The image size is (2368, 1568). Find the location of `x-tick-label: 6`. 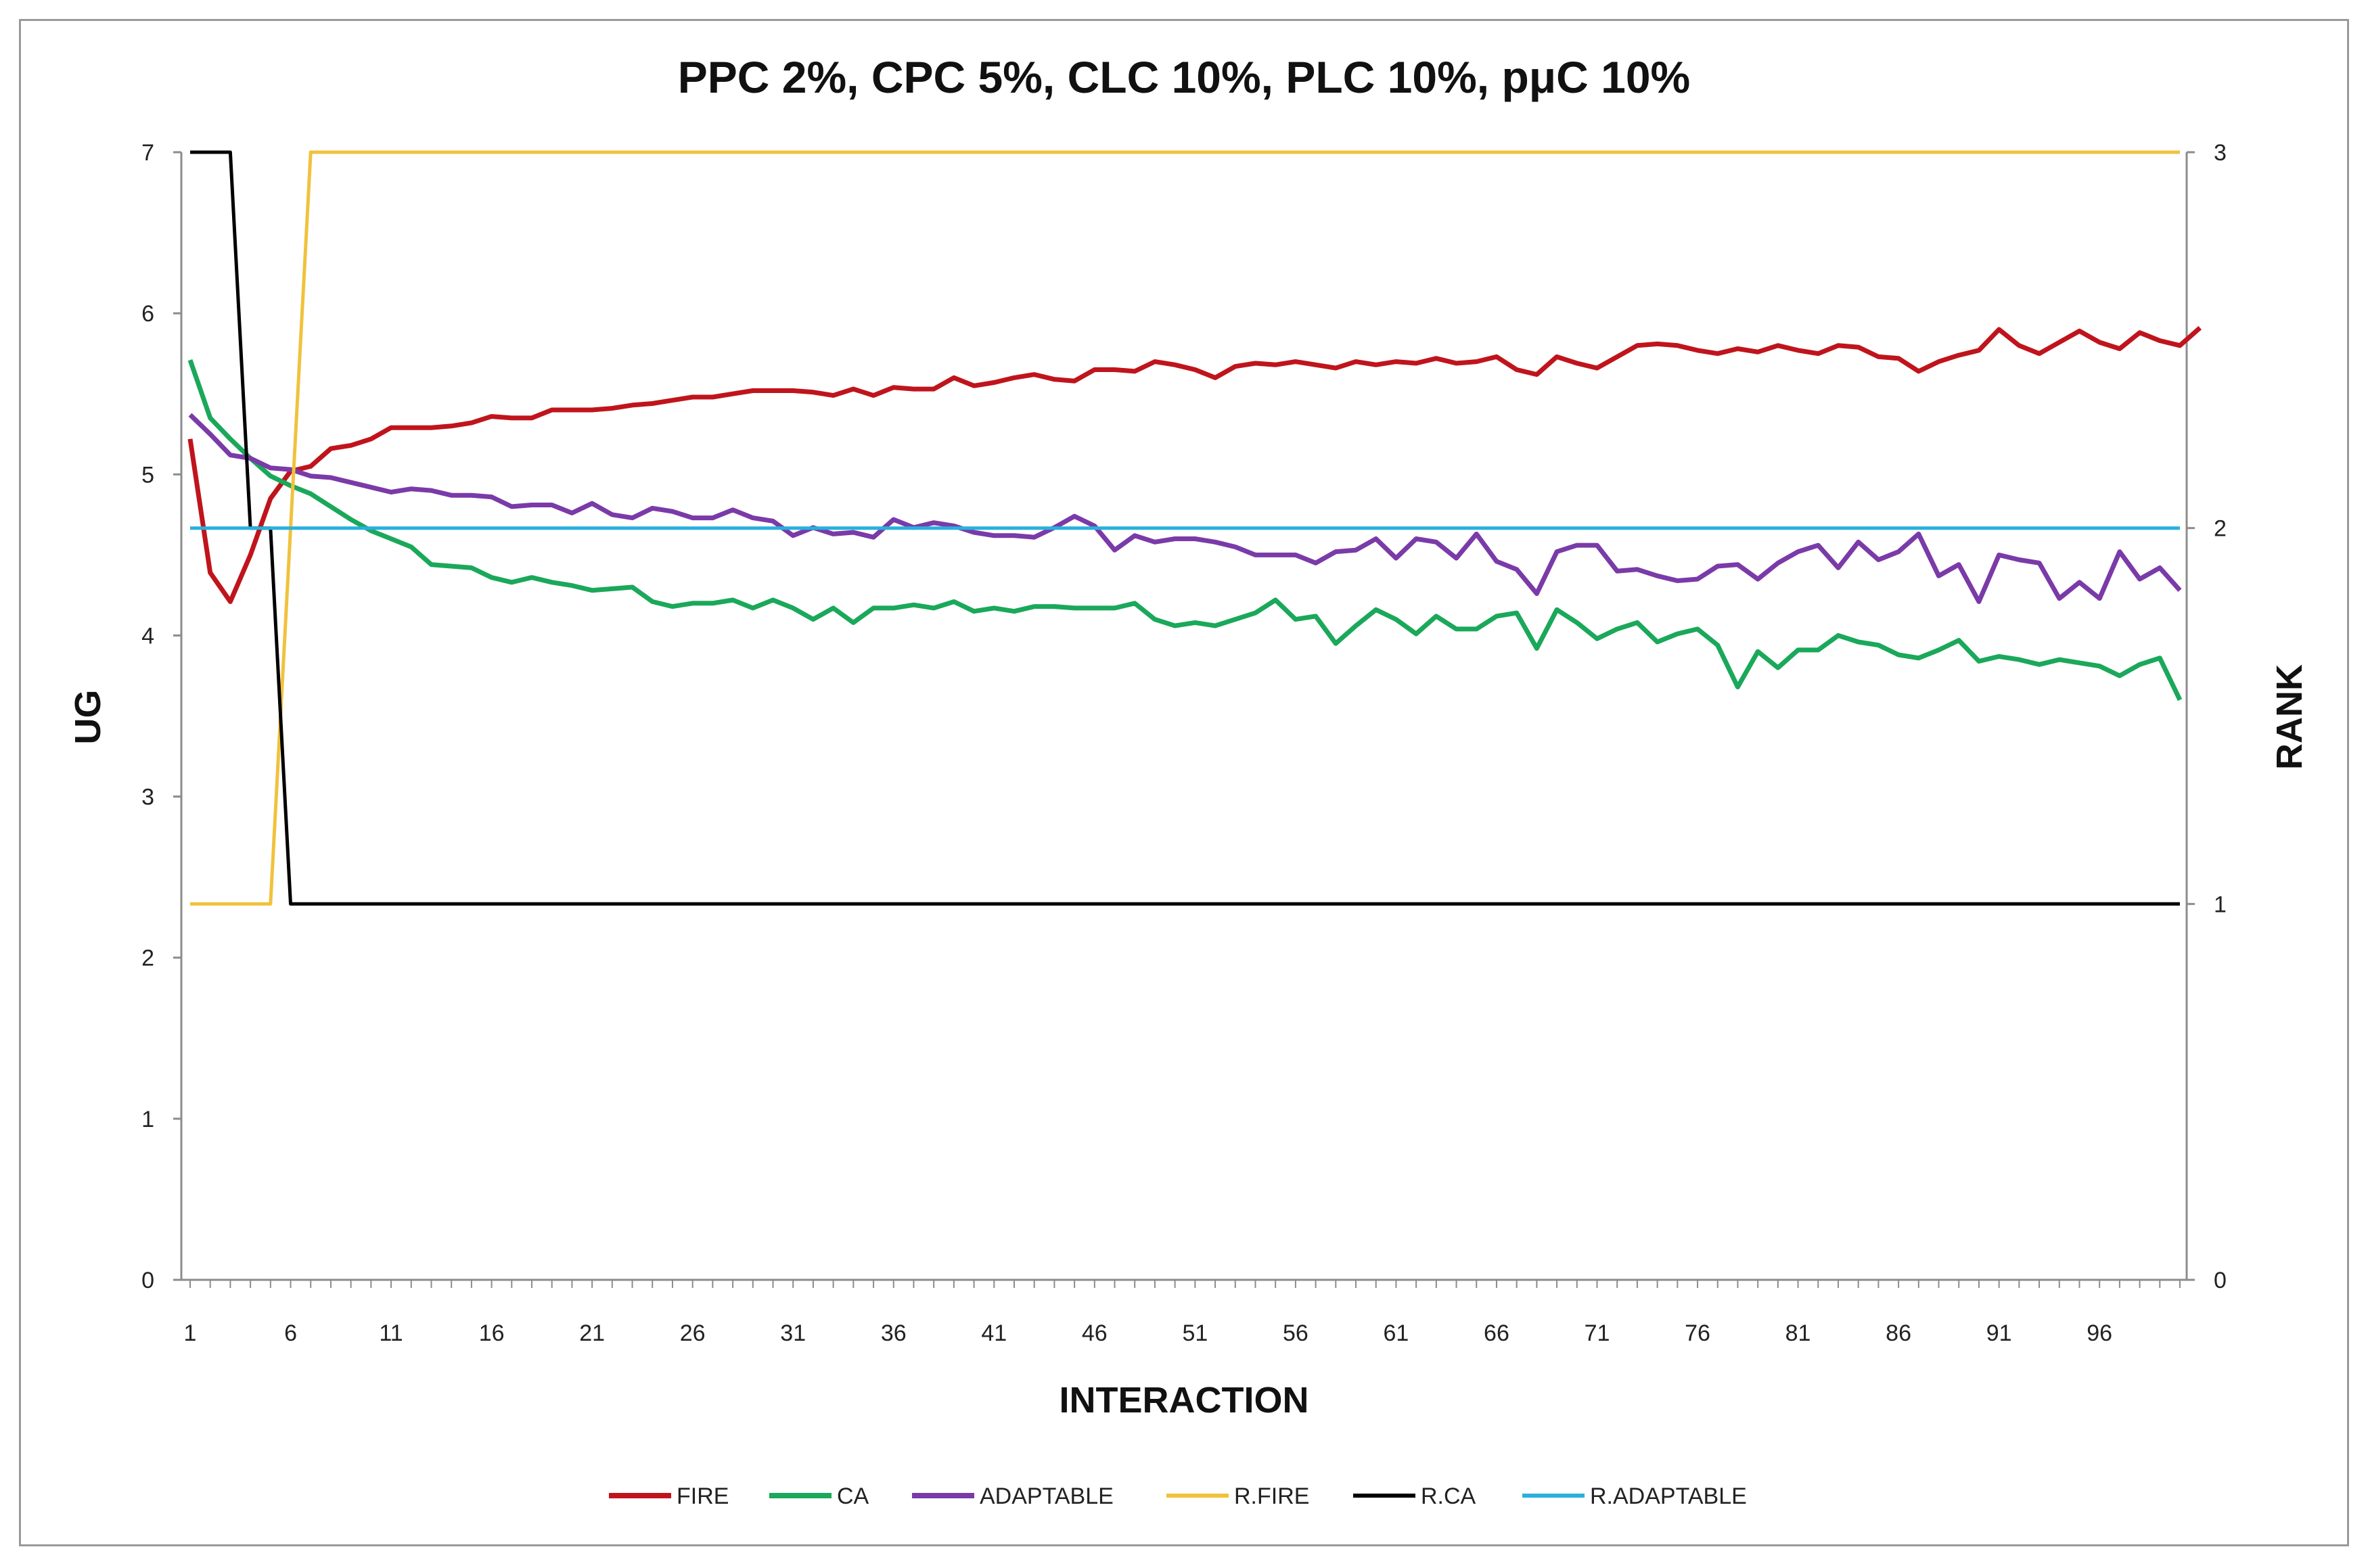

x-tick-label: 6 is located at coordinates (290, 1333).